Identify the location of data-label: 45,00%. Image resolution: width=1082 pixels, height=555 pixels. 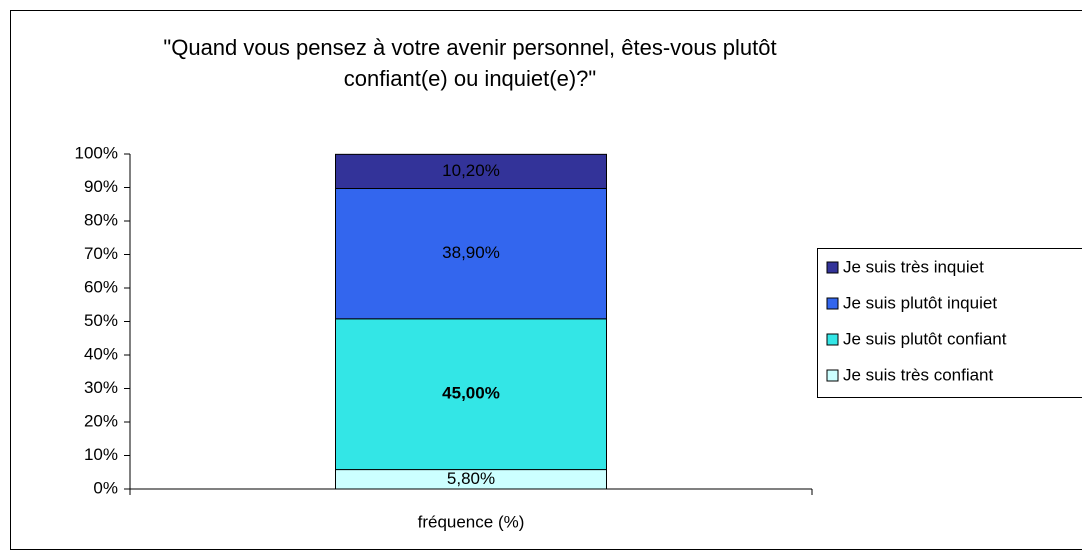
(471, 393).